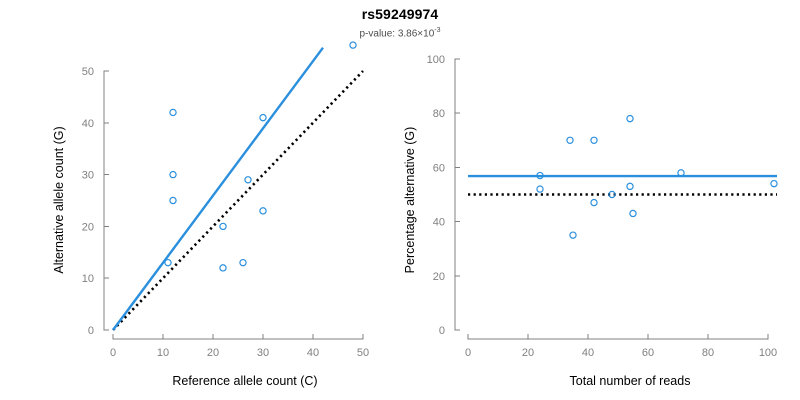  I want to click on left-y-tick-label: 50, so click(88, 72).